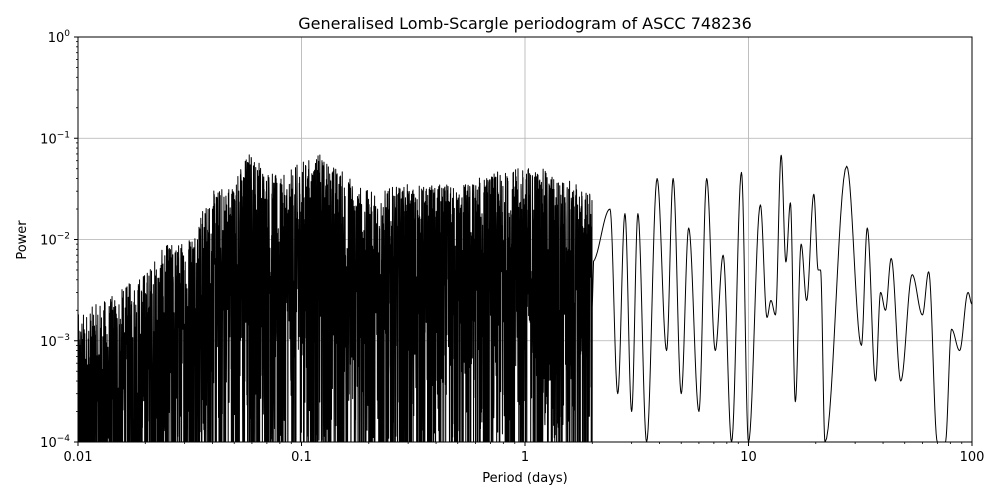 The height and width of the screenshot is (504, 1000). What do you see at coordinates (525, 478) in the screenshot?
I see `x-axis-label: Period (days)` at bounding box center [525, 478].